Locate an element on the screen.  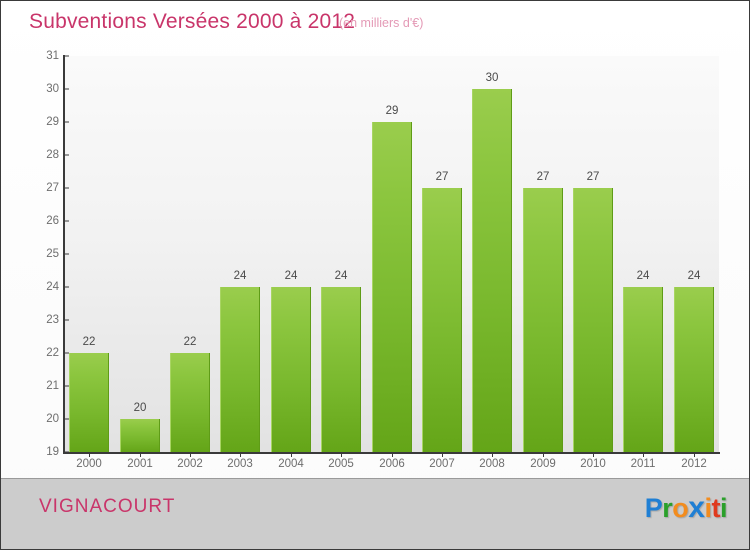
bar-group: 24 2003 is located at coordinates (240, 275).